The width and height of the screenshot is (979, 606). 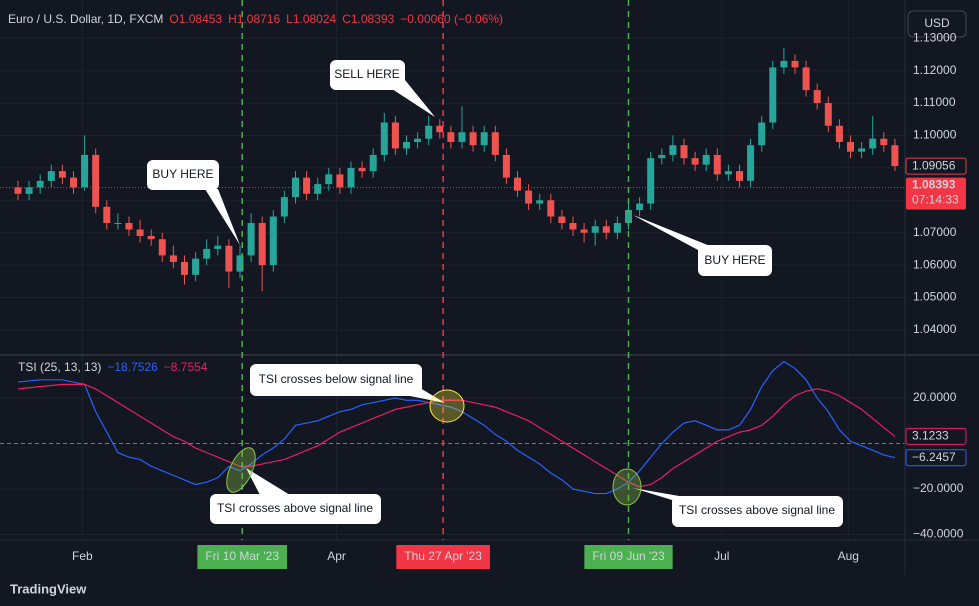 I want to click on price-tag-label: 3.1233, so click(x=930, y=436).